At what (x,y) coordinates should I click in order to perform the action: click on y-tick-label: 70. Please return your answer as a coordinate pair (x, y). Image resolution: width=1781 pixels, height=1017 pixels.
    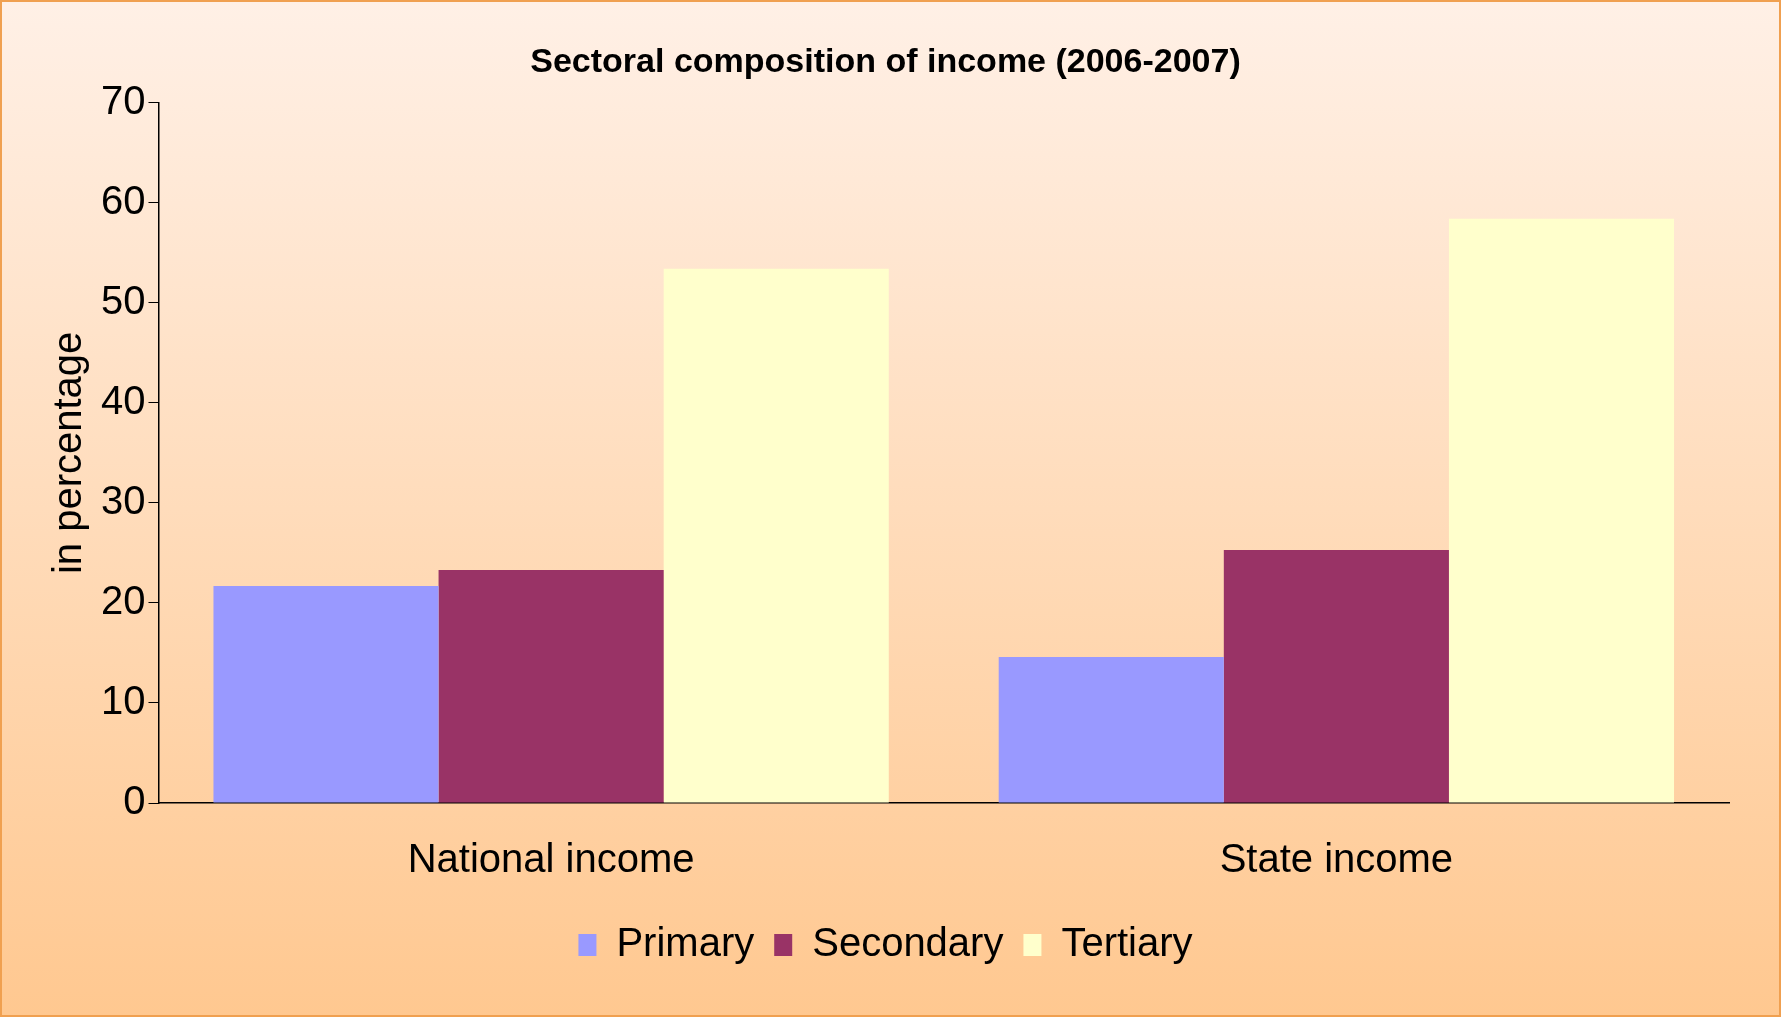
    Looking at the image, I should click on (123, 99).